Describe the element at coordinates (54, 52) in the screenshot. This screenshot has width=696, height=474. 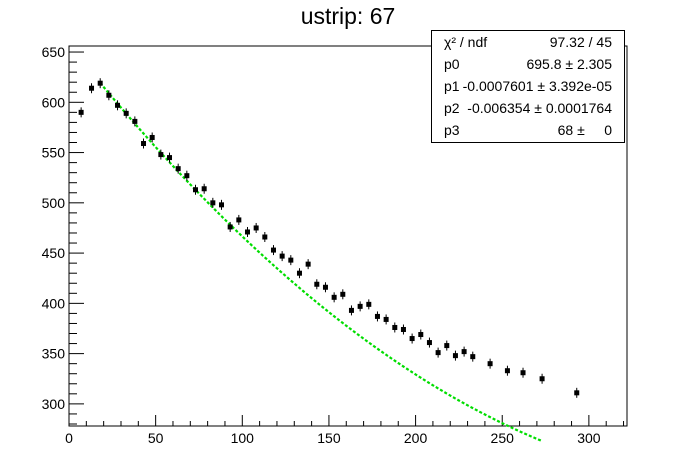
I see `y-tick-label: 650` at that location.